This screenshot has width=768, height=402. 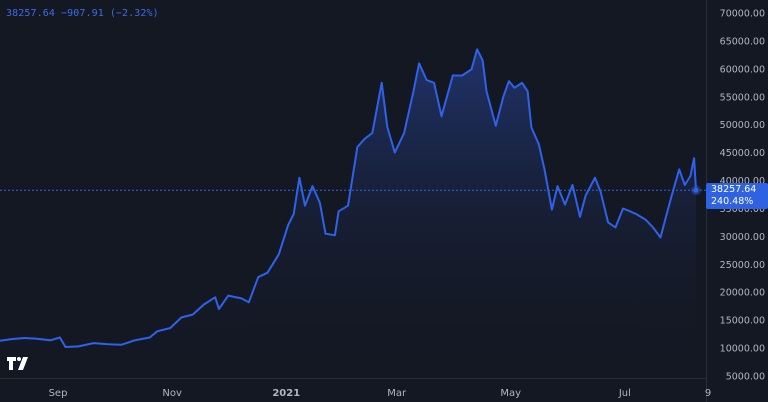 I want to click on x-tick-label: Sep, so click(x=58, y=393).